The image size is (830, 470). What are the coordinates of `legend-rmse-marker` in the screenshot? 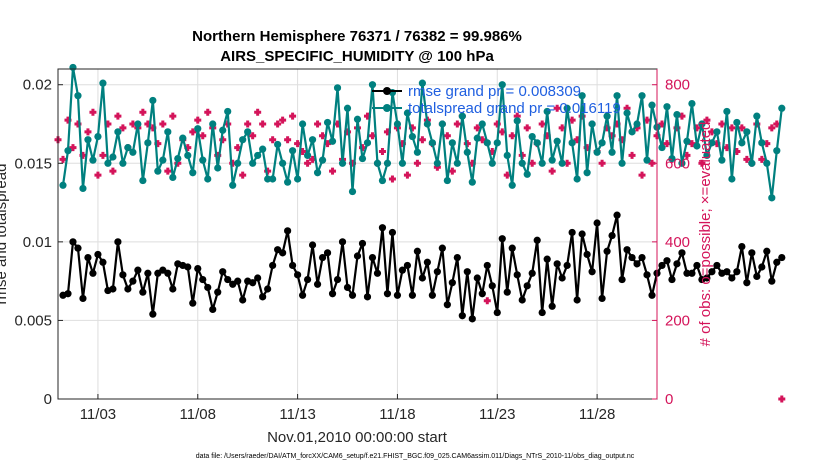 It's located at (387, 91).